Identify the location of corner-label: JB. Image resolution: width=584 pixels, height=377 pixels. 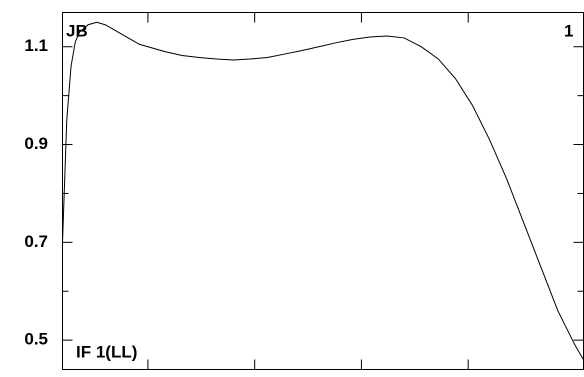
(77, 30).